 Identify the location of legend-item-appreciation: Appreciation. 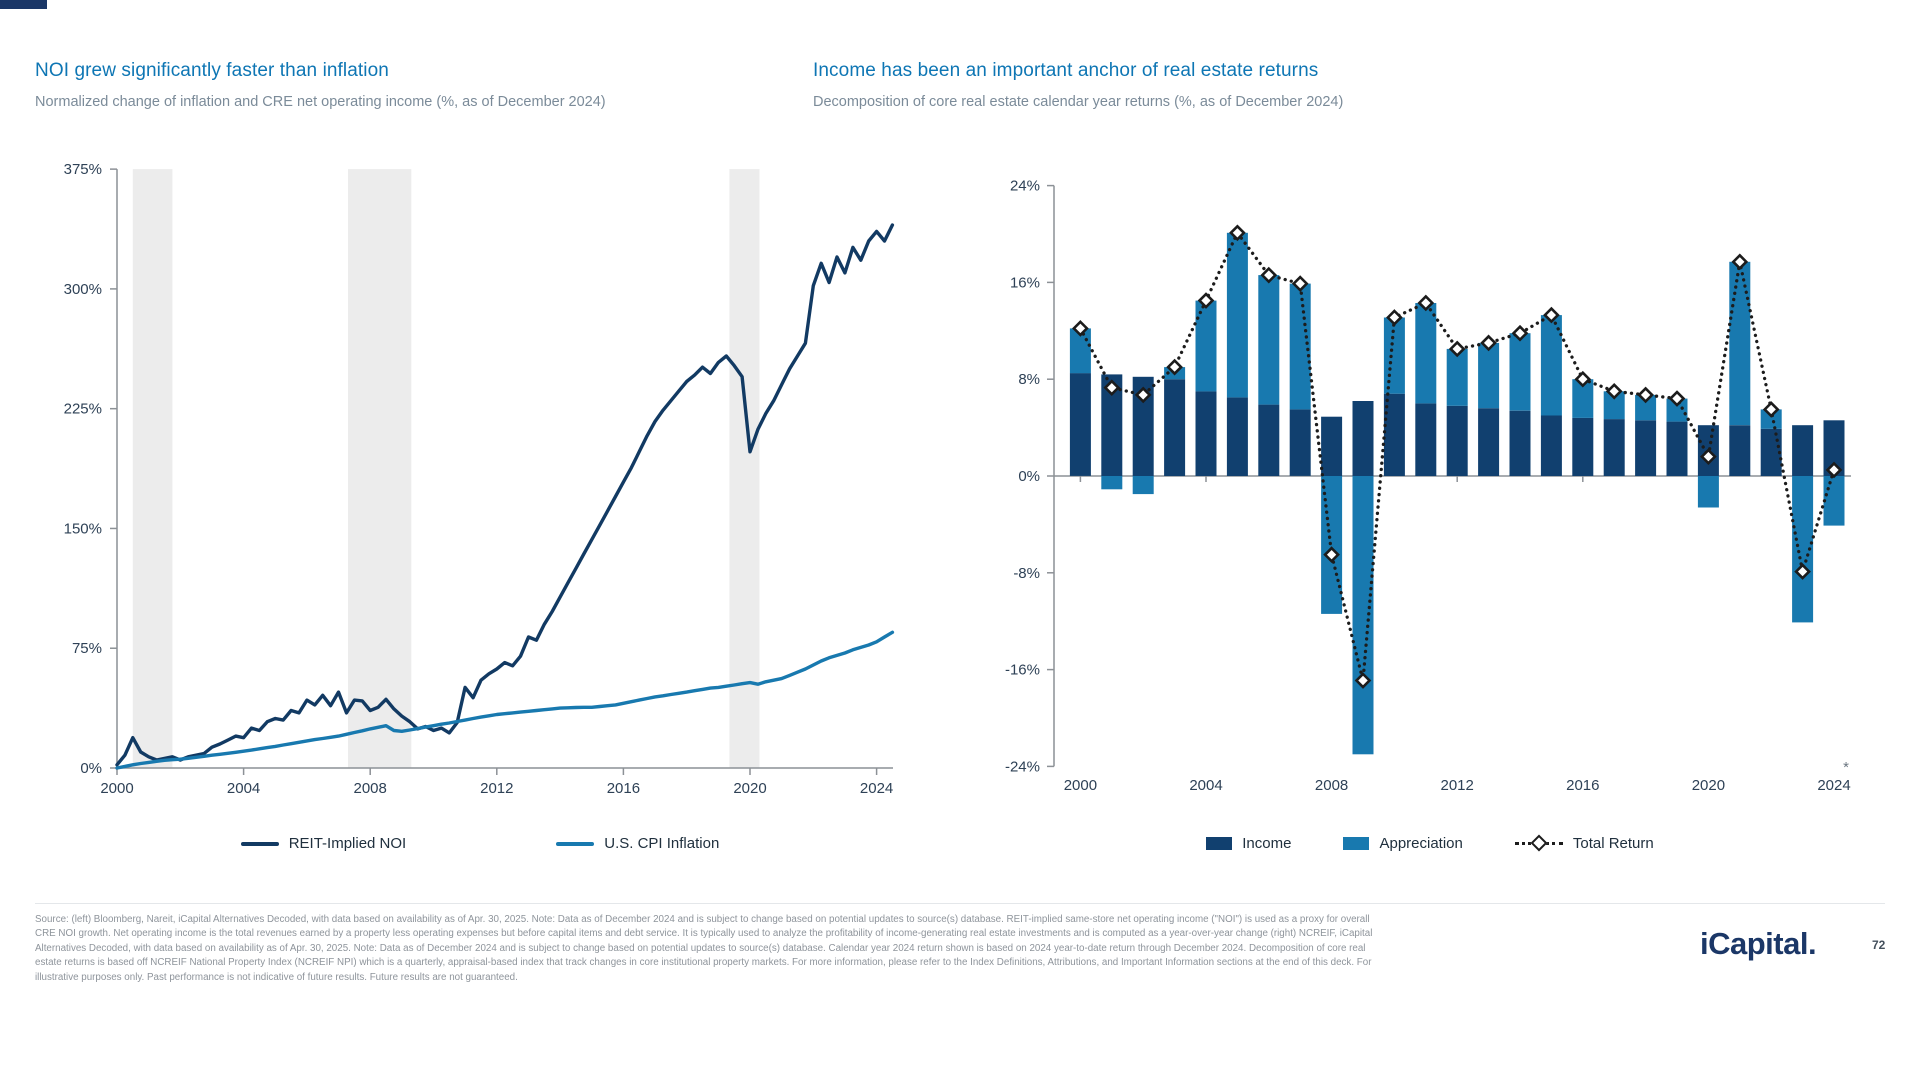
(1403, 843).